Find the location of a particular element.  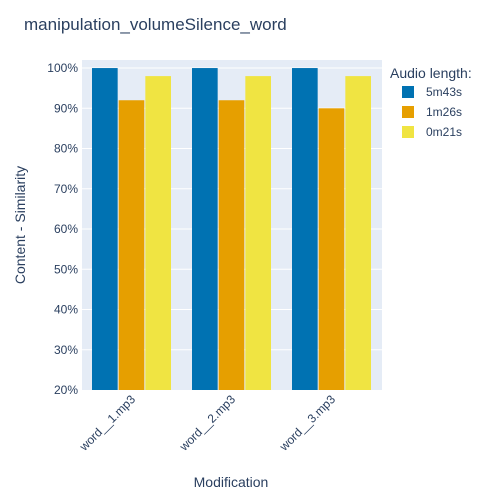

y-tick-label: 60% is located at coordinates (66, 229).